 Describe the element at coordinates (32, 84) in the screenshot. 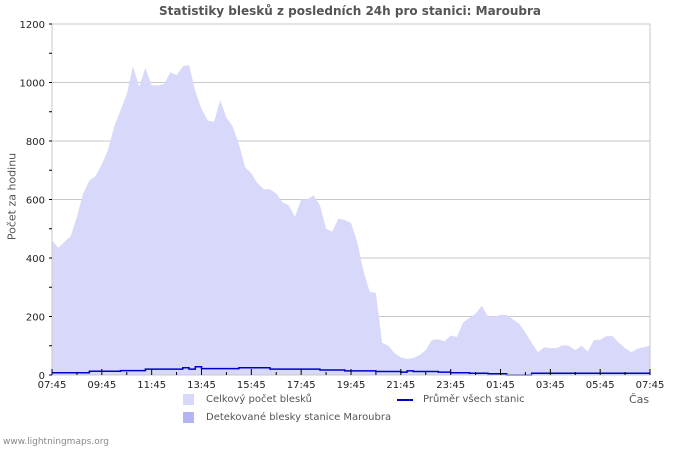

I see `y-tick-label: 1000` at that location.